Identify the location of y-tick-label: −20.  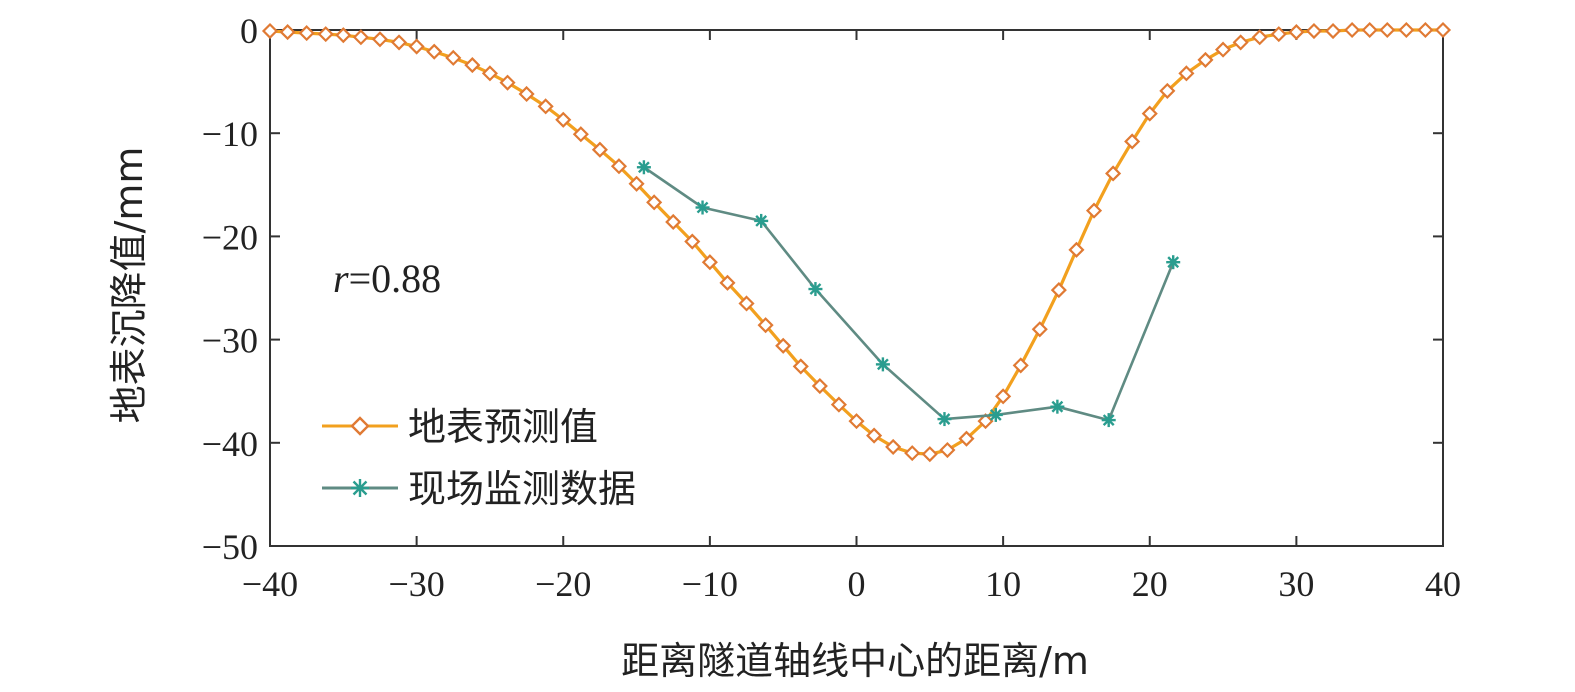
(230, 237).